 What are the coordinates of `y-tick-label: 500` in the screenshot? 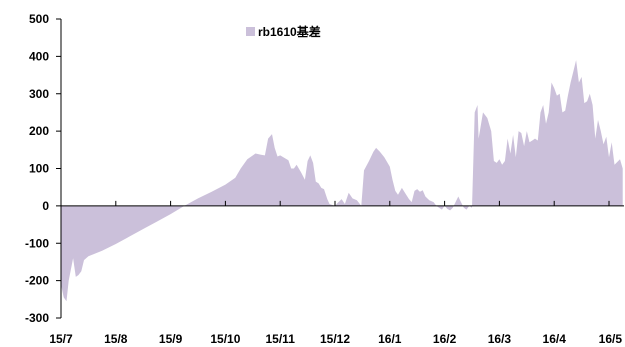 It's located at (39, 19).